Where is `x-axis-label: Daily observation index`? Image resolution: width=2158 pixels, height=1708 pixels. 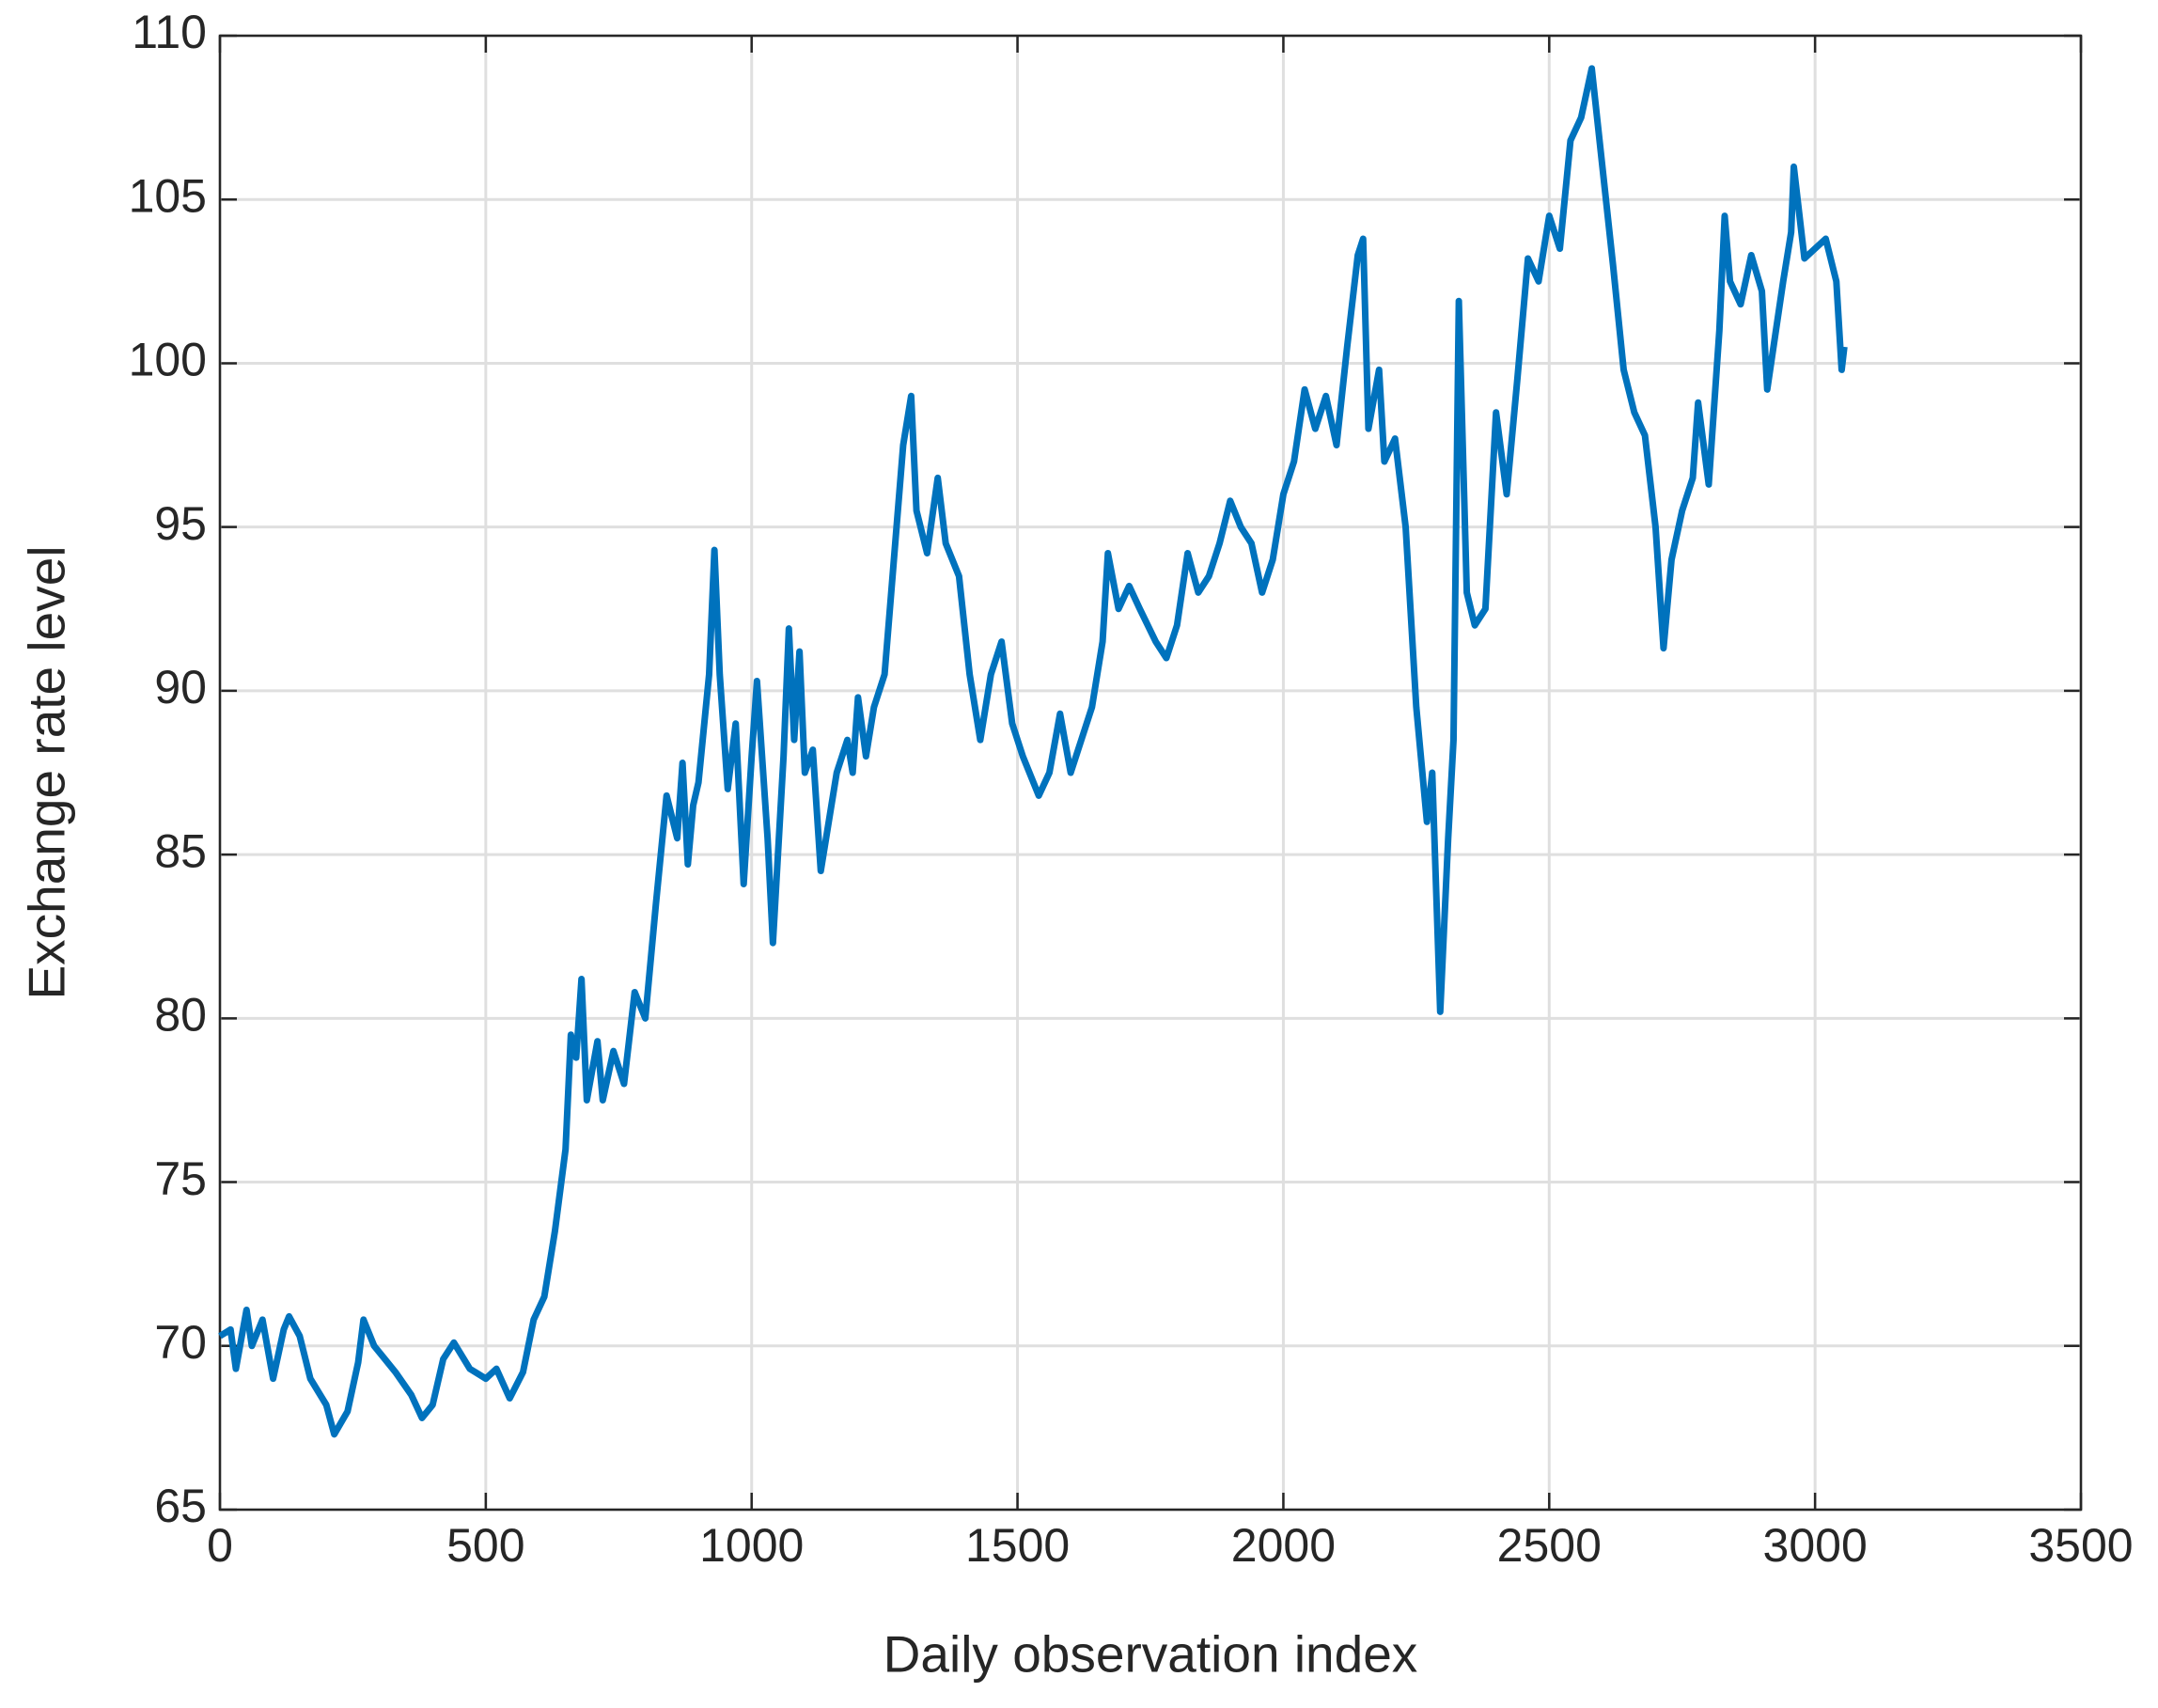 x-axis-label: Daily observation index is located at coordinates (1151, 1654).